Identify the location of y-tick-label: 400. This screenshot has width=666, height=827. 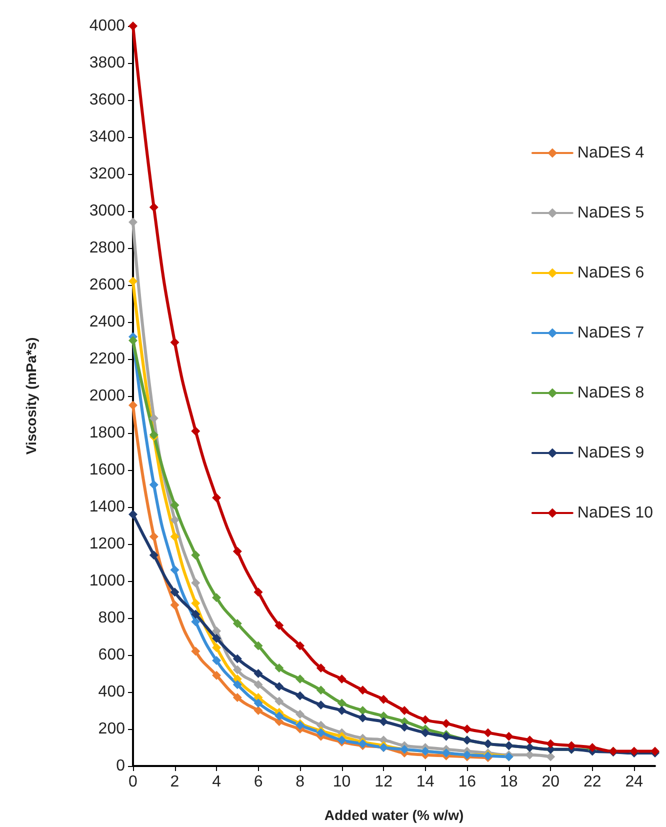
(112, 692).